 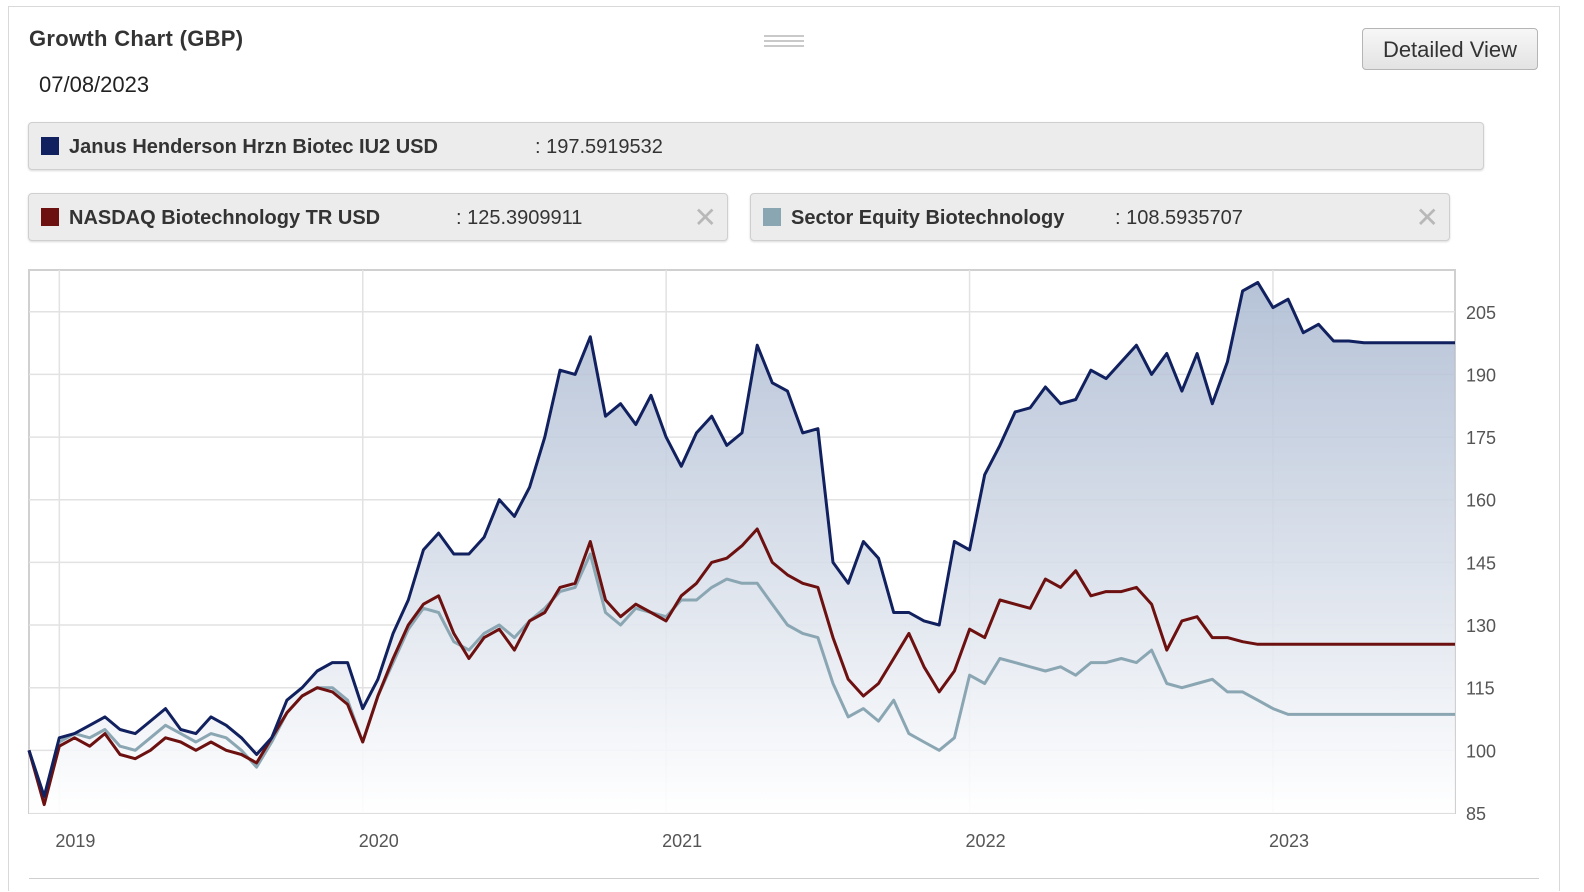 What do you see at coordinates (1427, 217) in the screenshot?
I see `remove-sector-close-icon: ✕` at bounding box center [1427, 217].